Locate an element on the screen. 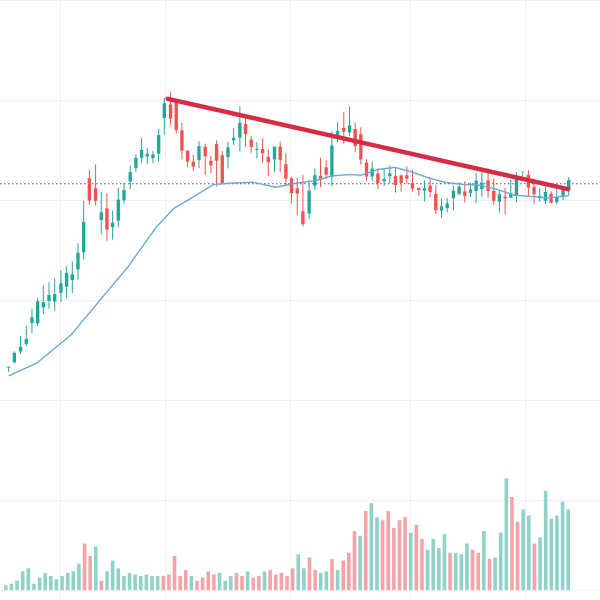 This screenshot has height=600, width=600. trendline is located at coordinates (368, 144).